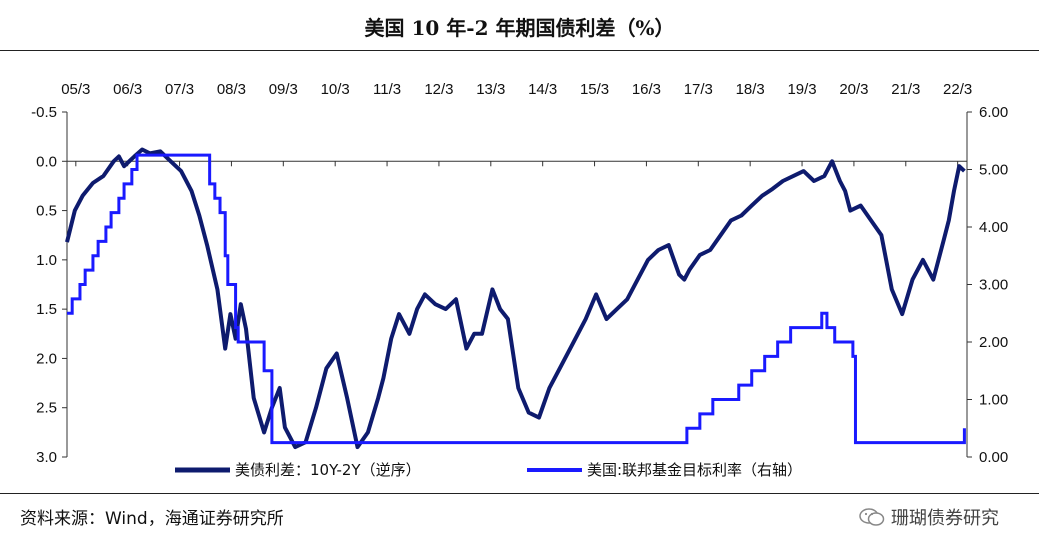 The image size is (1039, 556). Describe the element at coordinates (44, 285) in the screenshot. I see `left-y-tick-labels: -0.5 0.0 0.5 1.0 1.5 2.0 2.5 3.0` at that location.